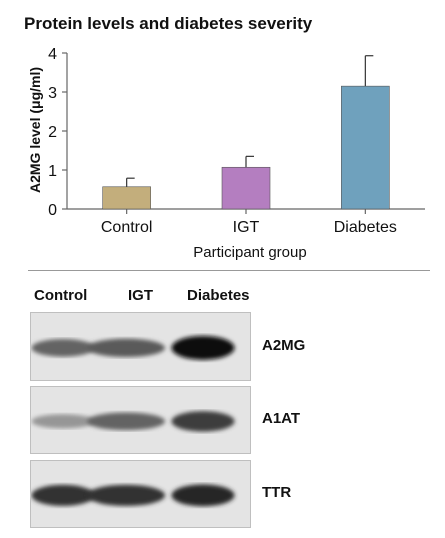 Image resolution: width=445 pixels, height=538 pixels. Describe the element at coordinates (229, 270) in the screenshot. I see `section-divider` at that location.